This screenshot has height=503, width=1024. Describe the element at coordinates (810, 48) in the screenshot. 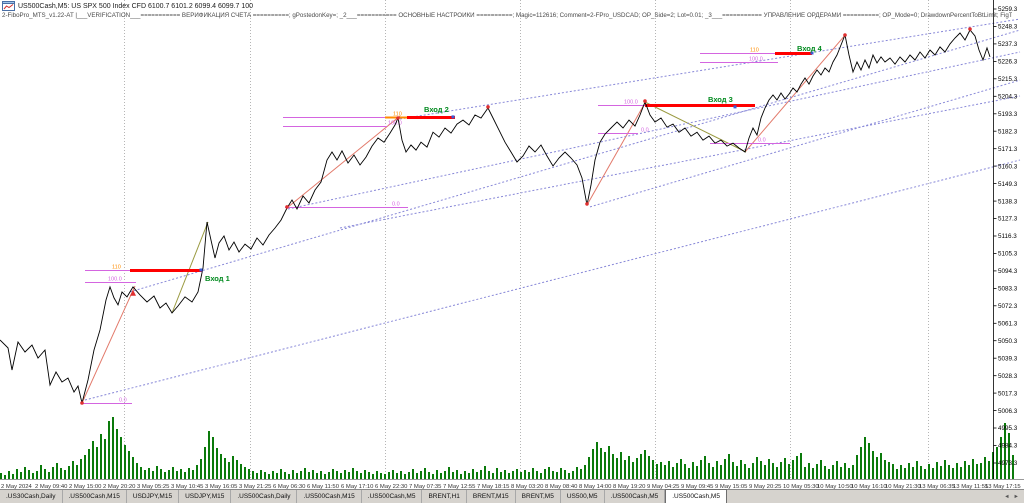

I see `entry-label: Вход 4` at that location.